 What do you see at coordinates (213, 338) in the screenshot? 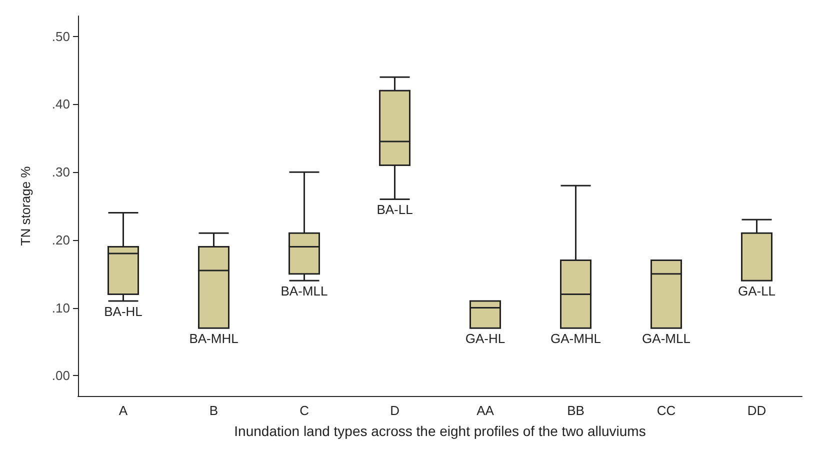
I see `annotation: BA-MHL` at bounding box center [213, 338].